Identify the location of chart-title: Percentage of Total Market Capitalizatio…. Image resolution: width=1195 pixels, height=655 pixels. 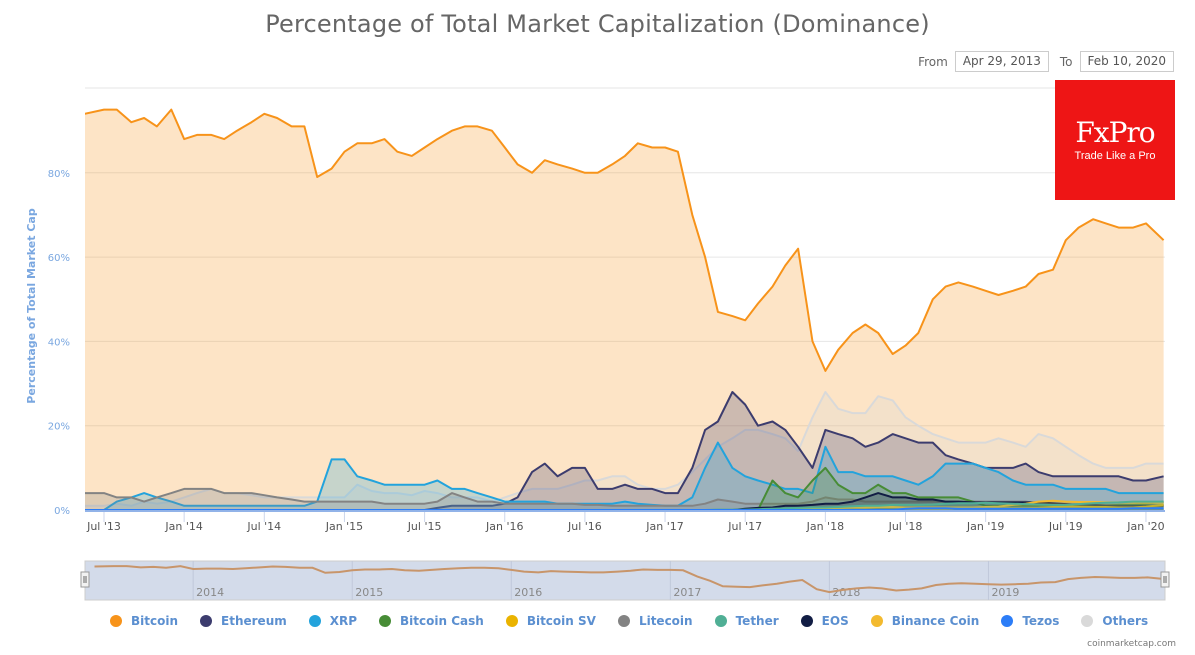
(597, 24).